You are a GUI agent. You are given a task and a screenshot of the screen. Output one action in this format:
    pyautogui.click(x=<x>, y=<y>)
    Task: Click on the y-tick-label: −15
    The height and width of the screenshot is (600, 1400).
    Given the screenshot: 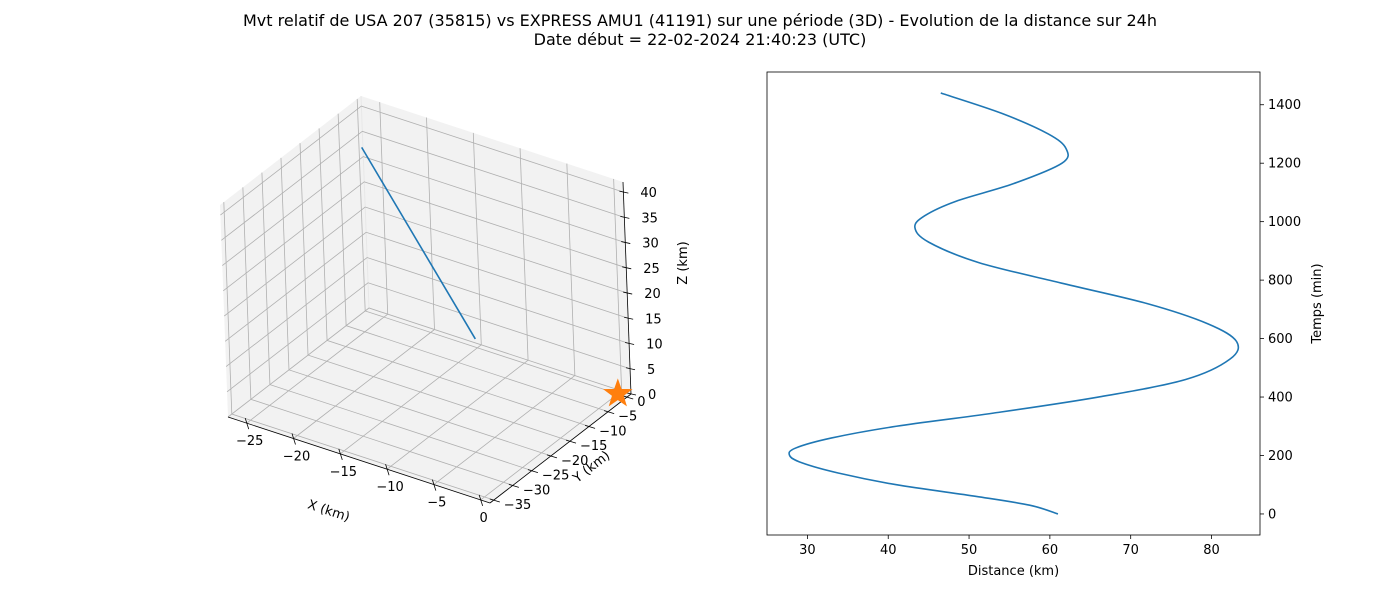 What is the action you would take?
    pyautogui.click(x=593, y=446)
    